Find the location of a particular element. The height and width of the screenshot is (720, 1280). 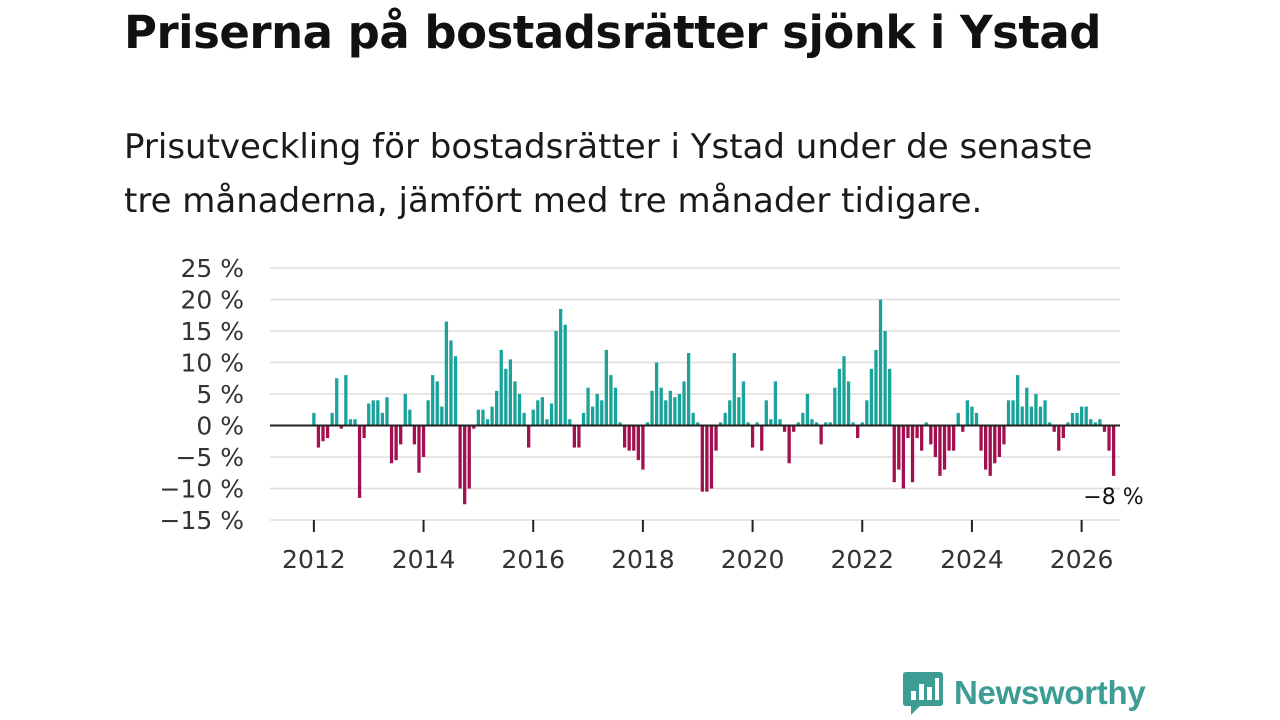

y-tick-label: 10 % is located at coordinates (212, 363).